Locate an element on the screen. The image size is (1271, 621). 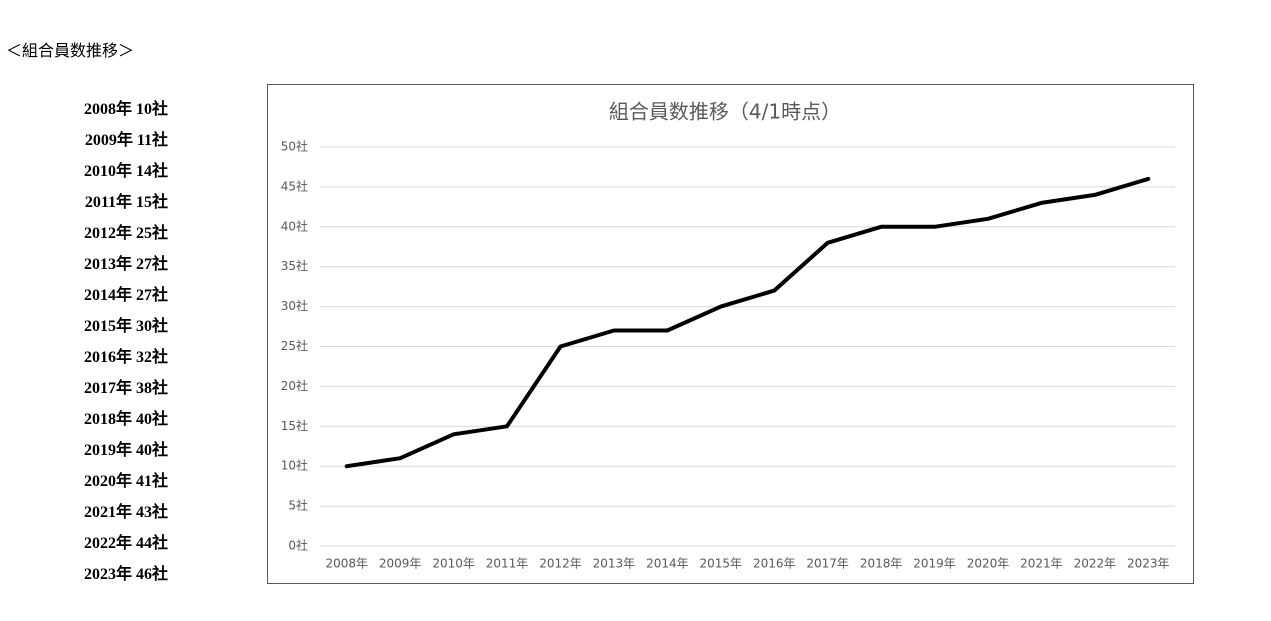
x-tick-label: 2015年 is located at coordinates (721, 564).